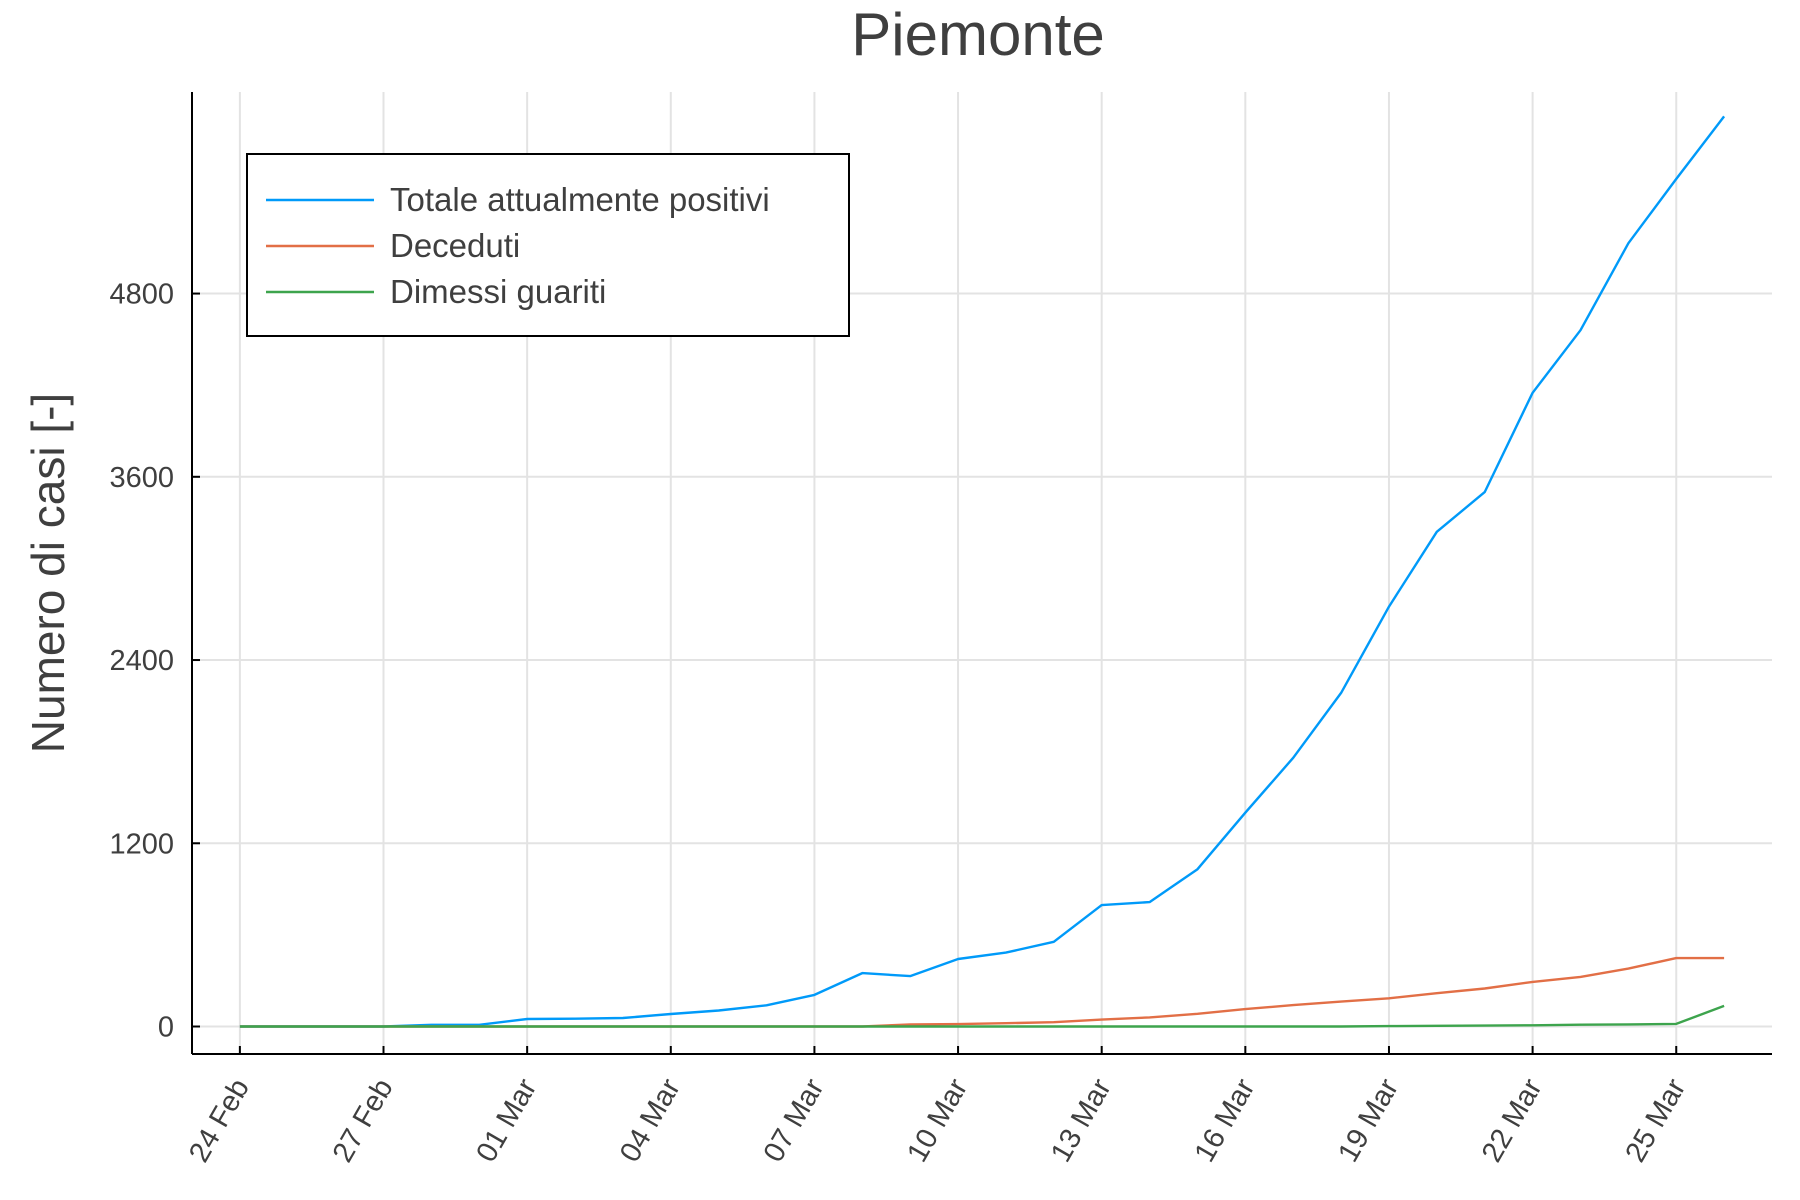  I want to click on y-axis-ticks: 0 1200 2400 3600 4800, so click(154, 661).